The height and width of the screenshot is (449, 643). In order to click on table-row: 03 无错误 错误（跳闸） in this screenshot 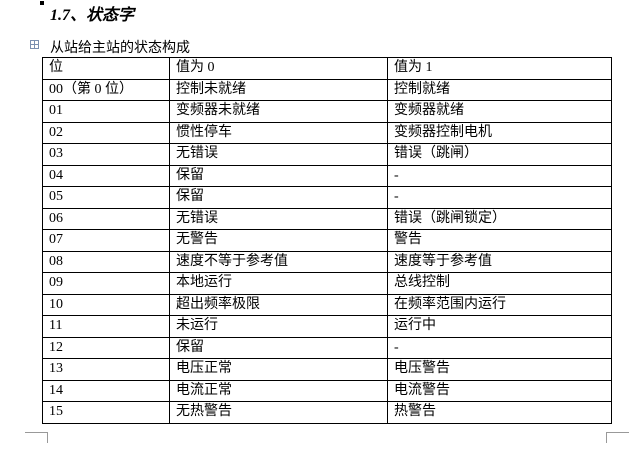, I will do `click(327, 154)`.